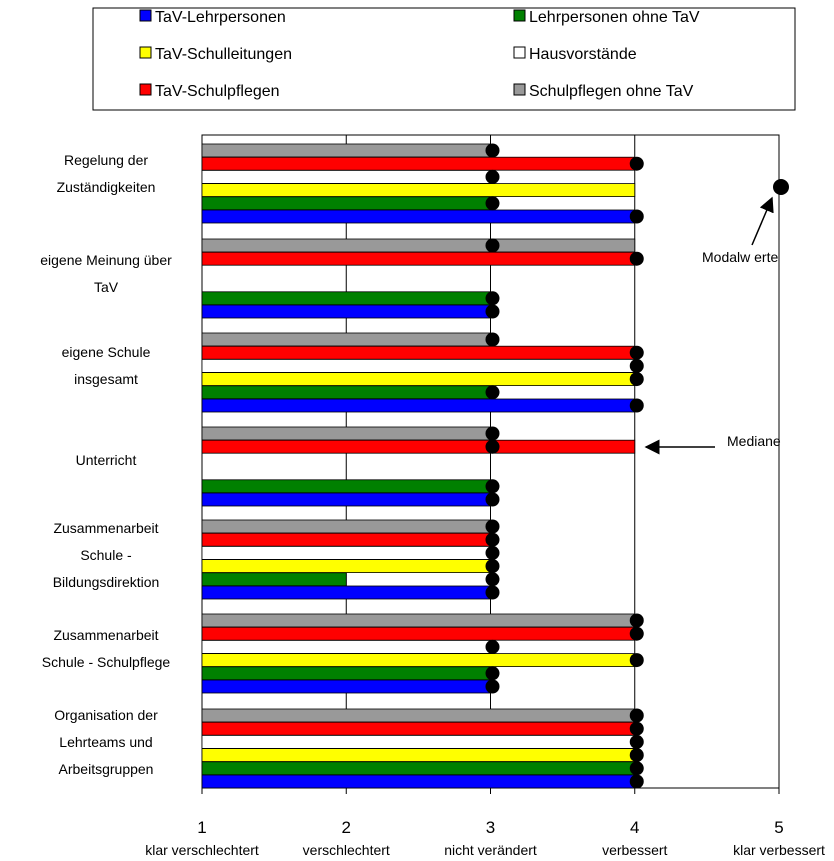 The height and width of the screenshot is (861, 834). Describe the element at coordinates (611, 91) in the screenshot. I see `legend-label: Schulpflegen ohne TaV` at that location.